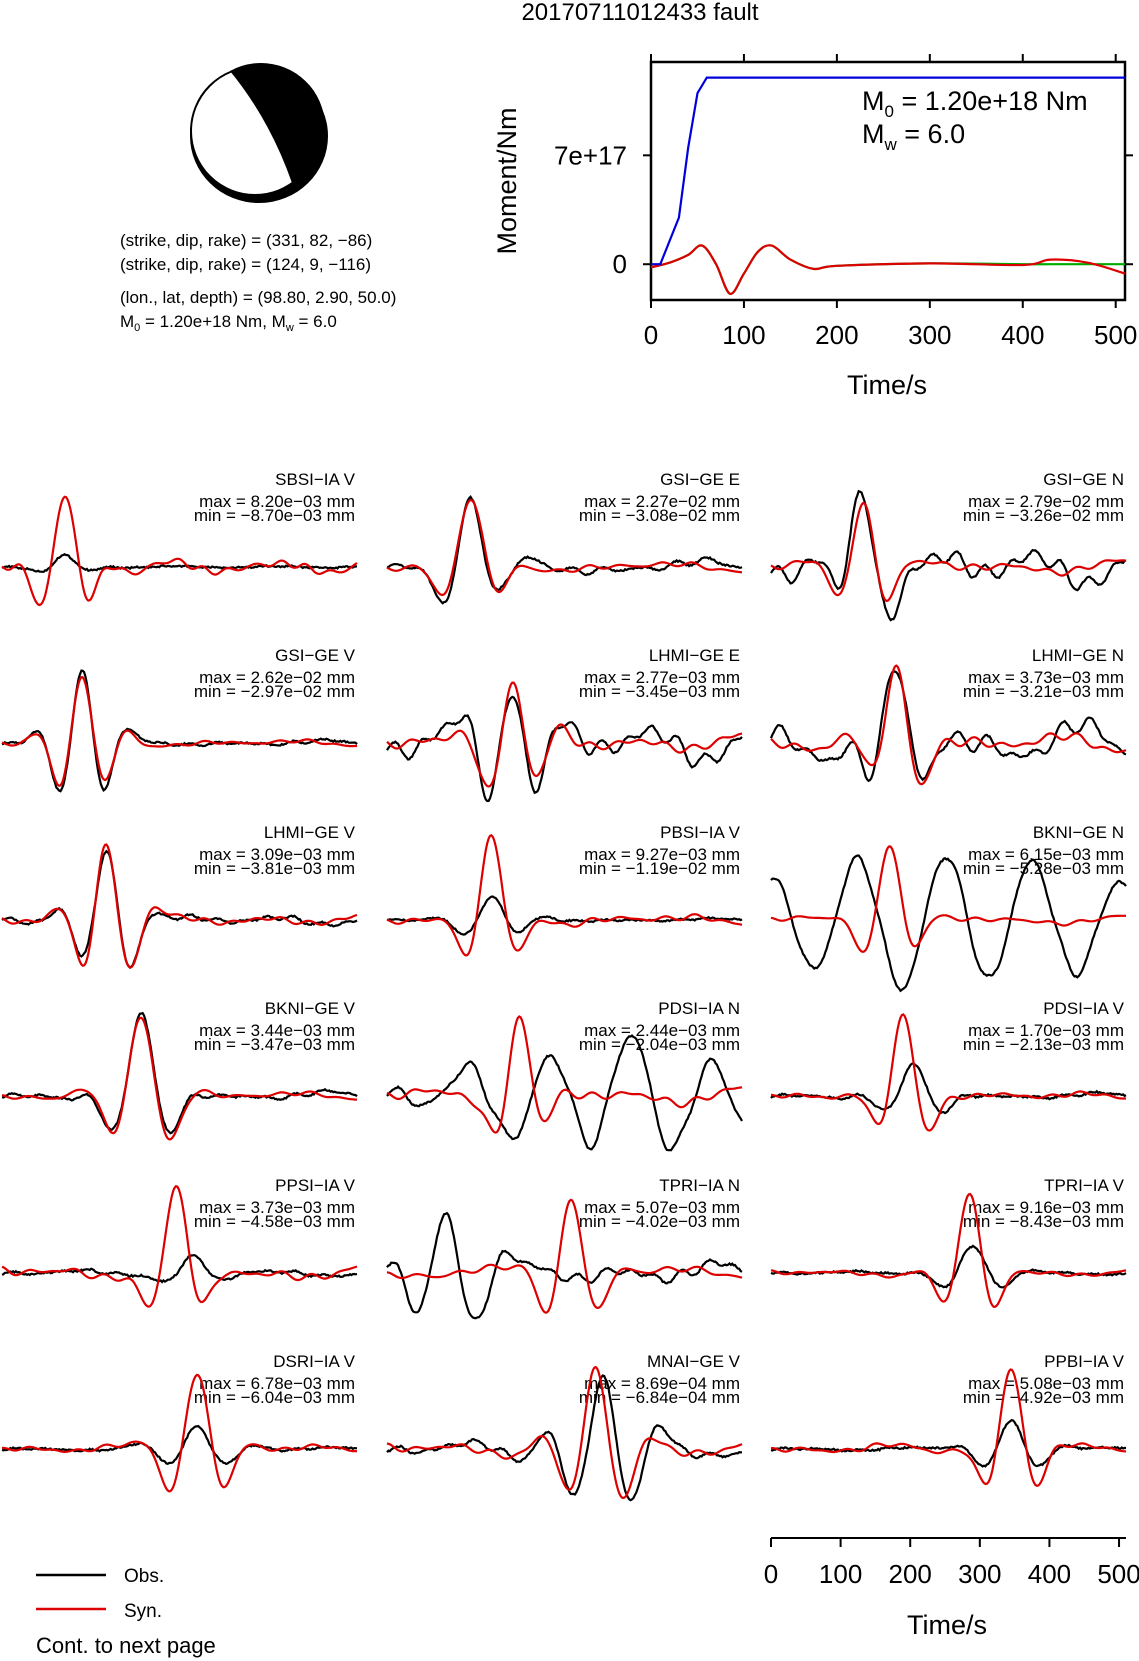 This screenshot has width=1139, height=1661. Describe the element at coordinates (277, 1383) in the screenshot. I see `trace-max-label: max = 6.78e−03 mm` at that location.